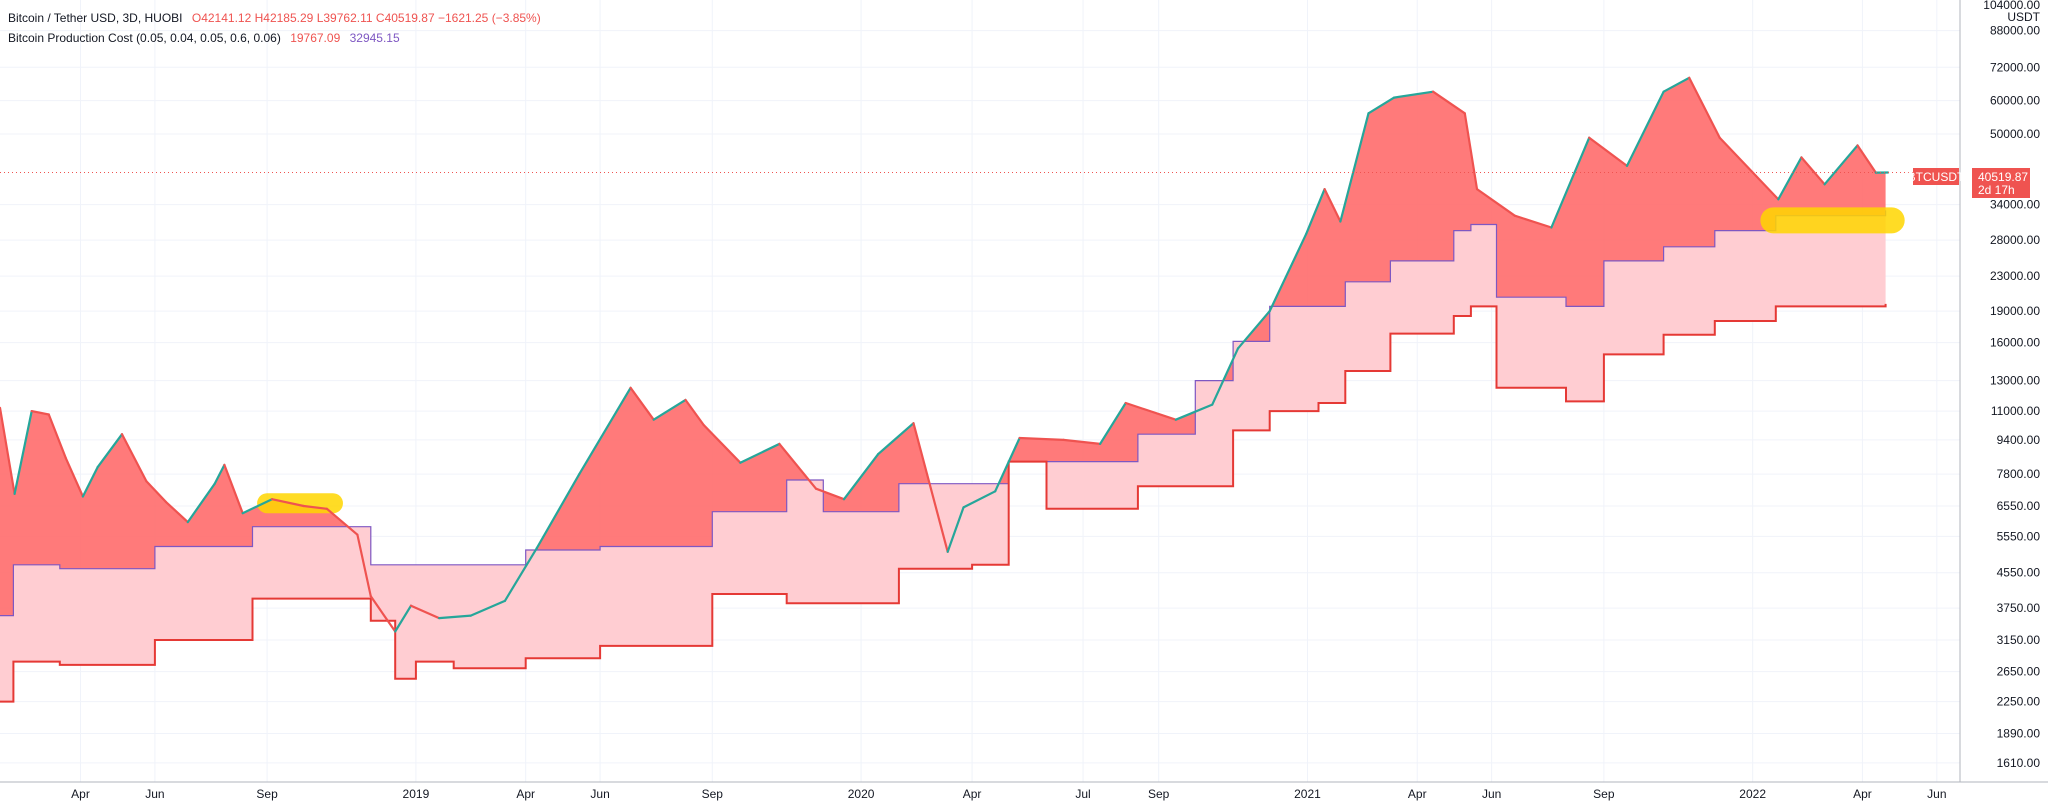 The height and width of the screenshot is (807, 2048). What do you see at coordinates (2015, 205) in the screenshot?
I see `price-tick-label: 34000.00` at bounding box center [2015, 205].